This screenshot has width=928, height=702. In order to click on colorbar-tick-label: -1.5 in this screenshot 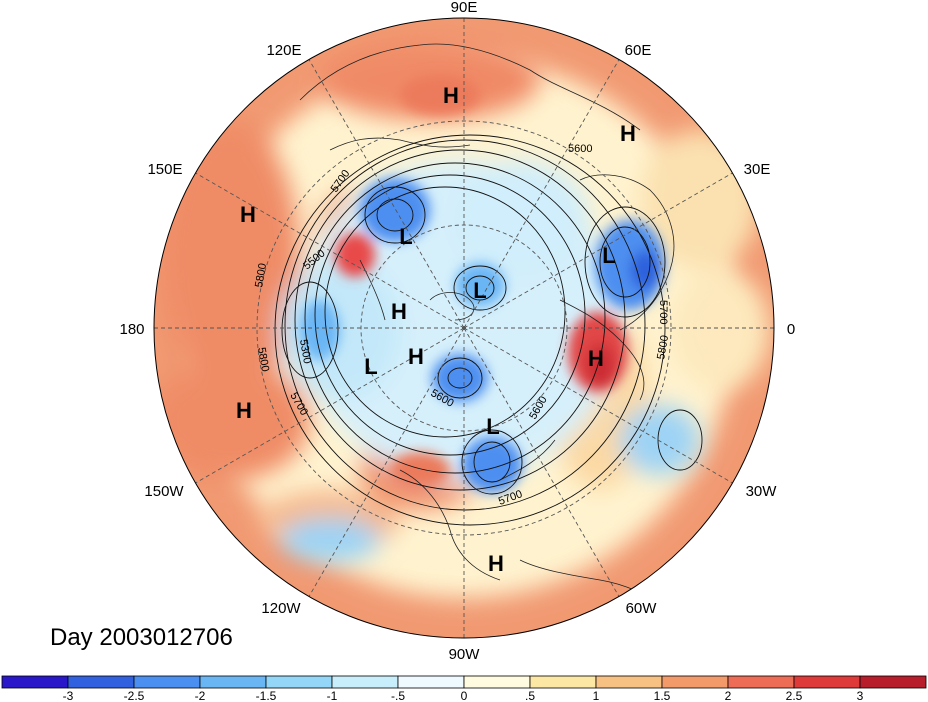, I will do `click(266, 695)`.